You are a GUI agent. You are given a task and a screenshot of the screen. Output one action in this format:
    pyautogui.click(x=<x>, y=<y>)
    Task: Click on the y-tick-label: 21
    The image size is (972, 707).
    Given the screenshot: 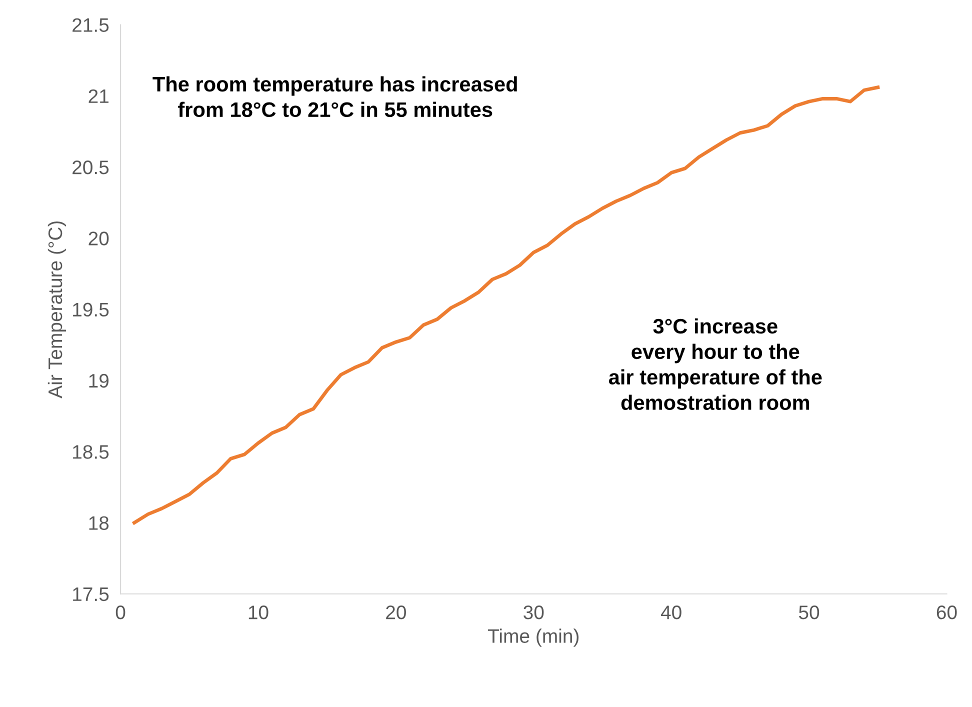 What is the action you would take?
    pyautogui.click(x=98, y=96)
    